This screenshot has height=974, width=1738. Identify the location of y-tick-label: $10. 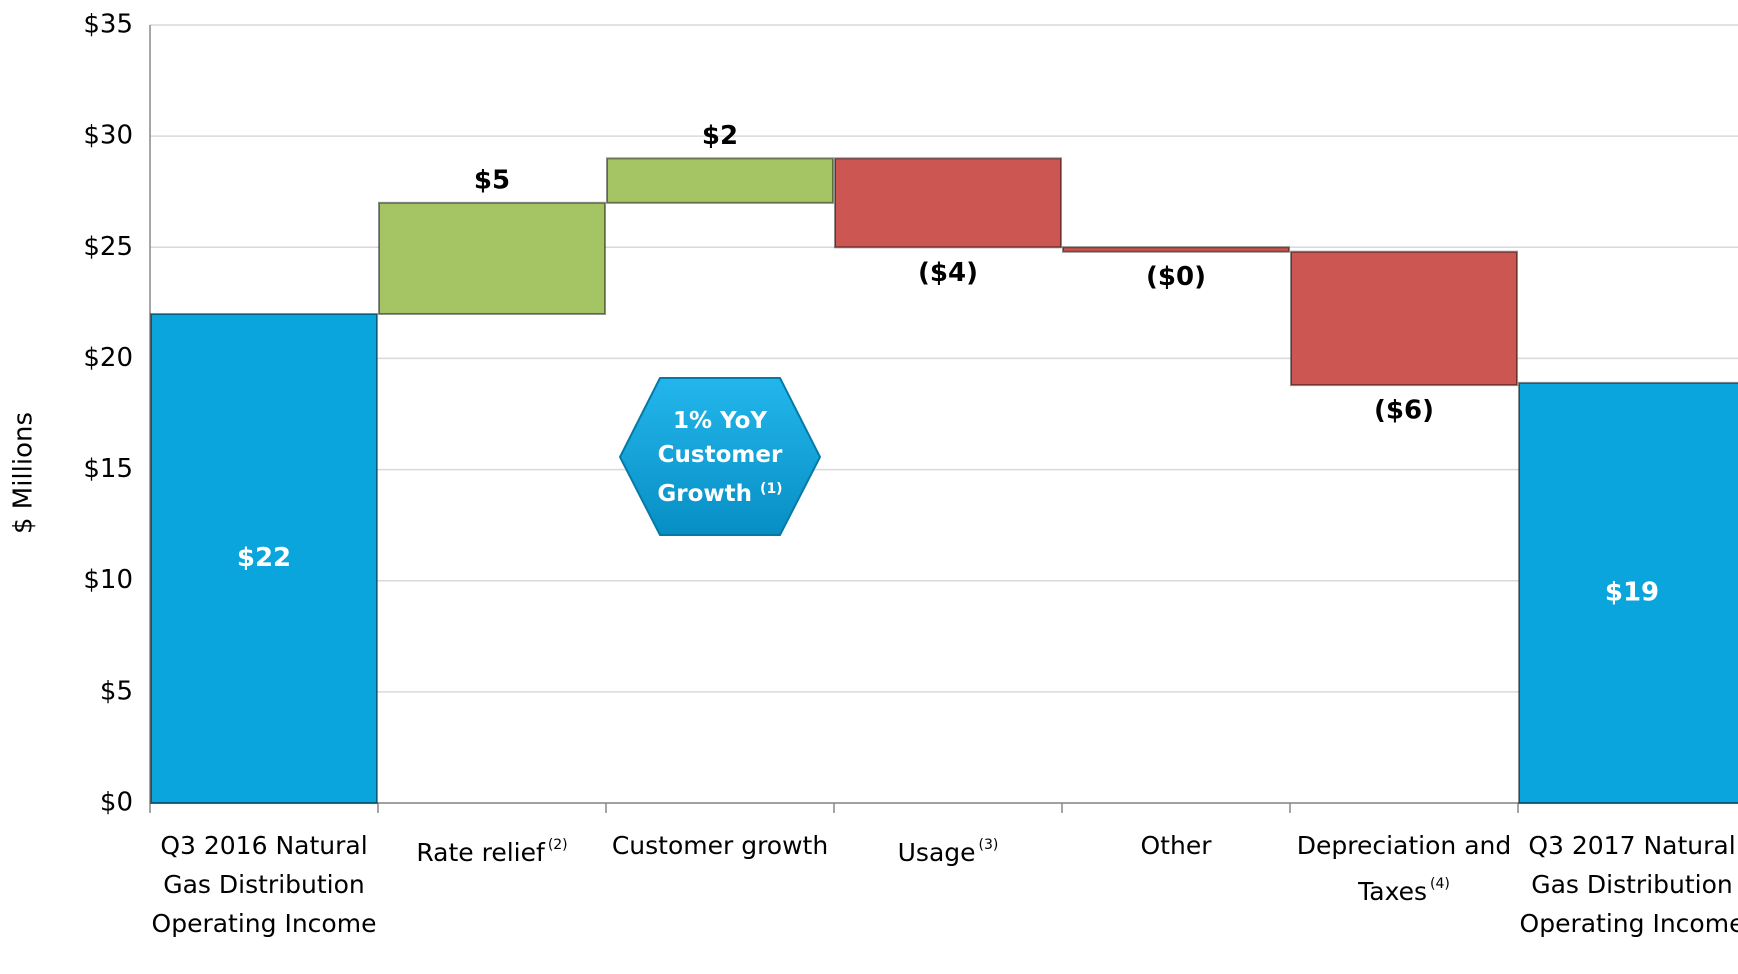
(108, 580).